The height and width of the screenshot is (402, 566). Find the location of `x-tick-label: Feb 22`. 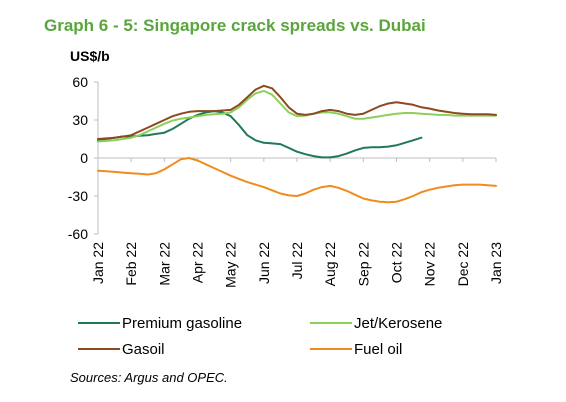

x-tick-label: Feb 22 is located at coordinates (131, 264).